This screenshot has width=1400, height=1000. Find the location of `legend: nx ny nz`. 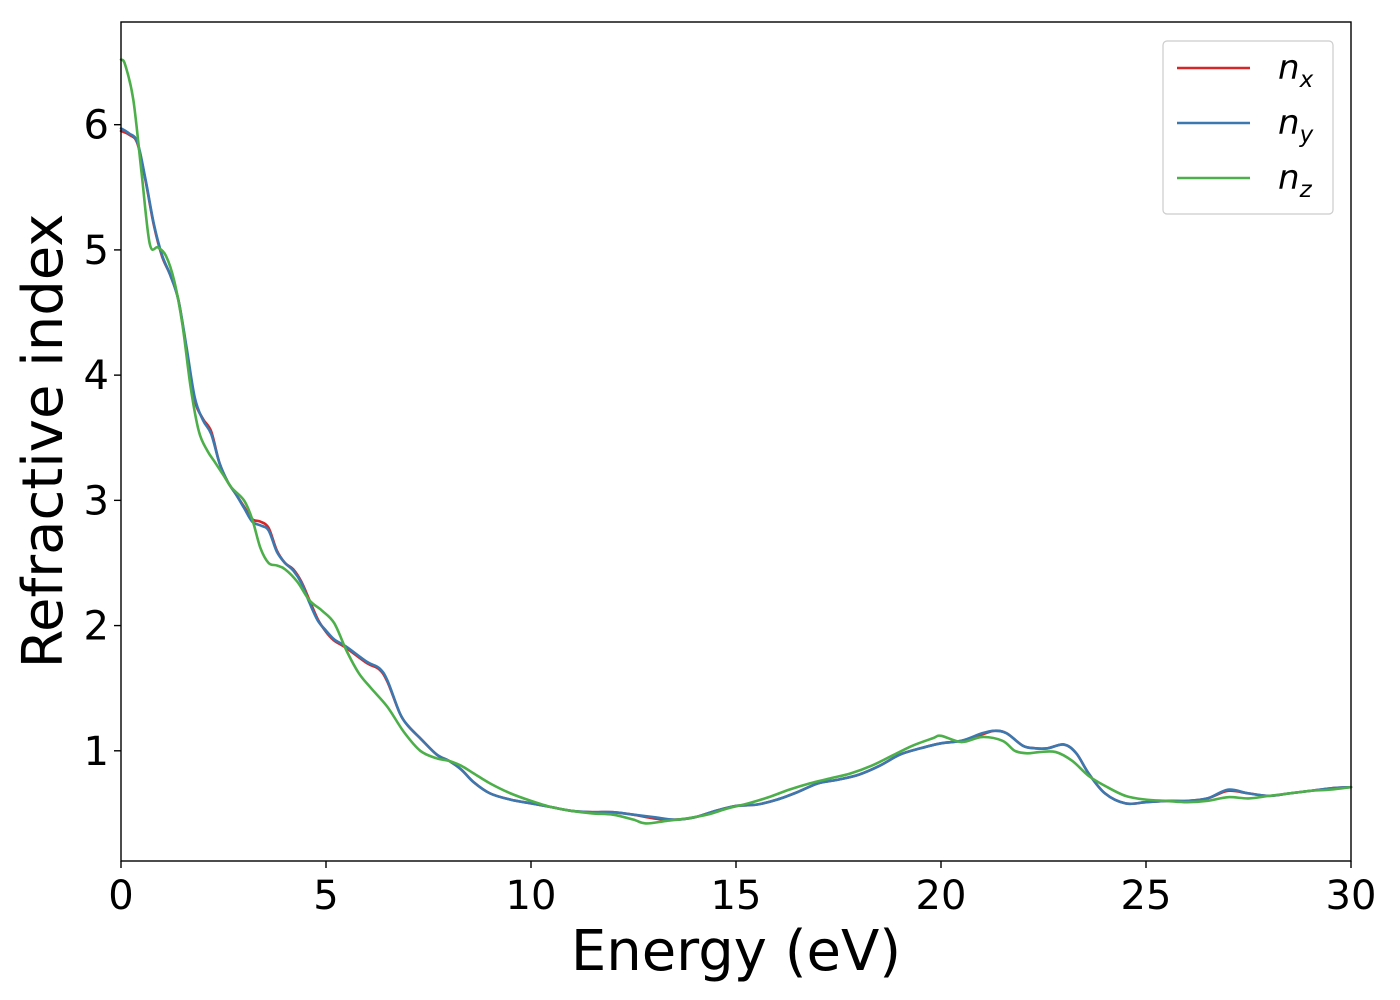

legend: nx ny nz is located at coordinates (1248, 127).